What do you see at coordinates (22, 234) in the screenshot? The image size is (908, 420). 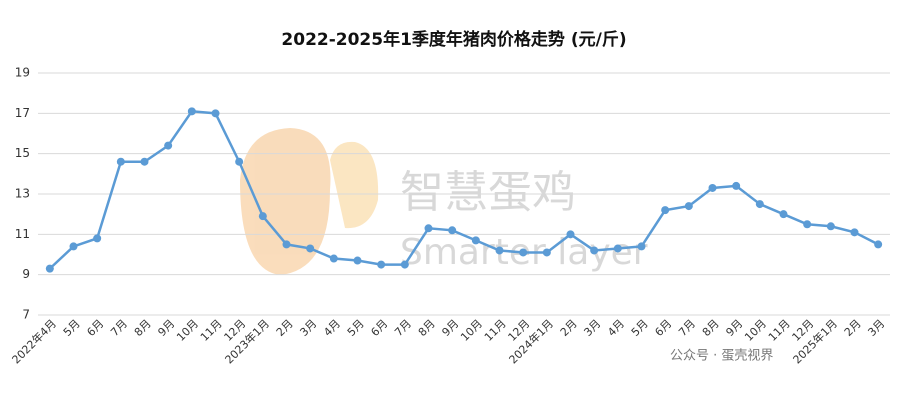 I see `y-tick-label: 11` at bounding box center [22, 234].